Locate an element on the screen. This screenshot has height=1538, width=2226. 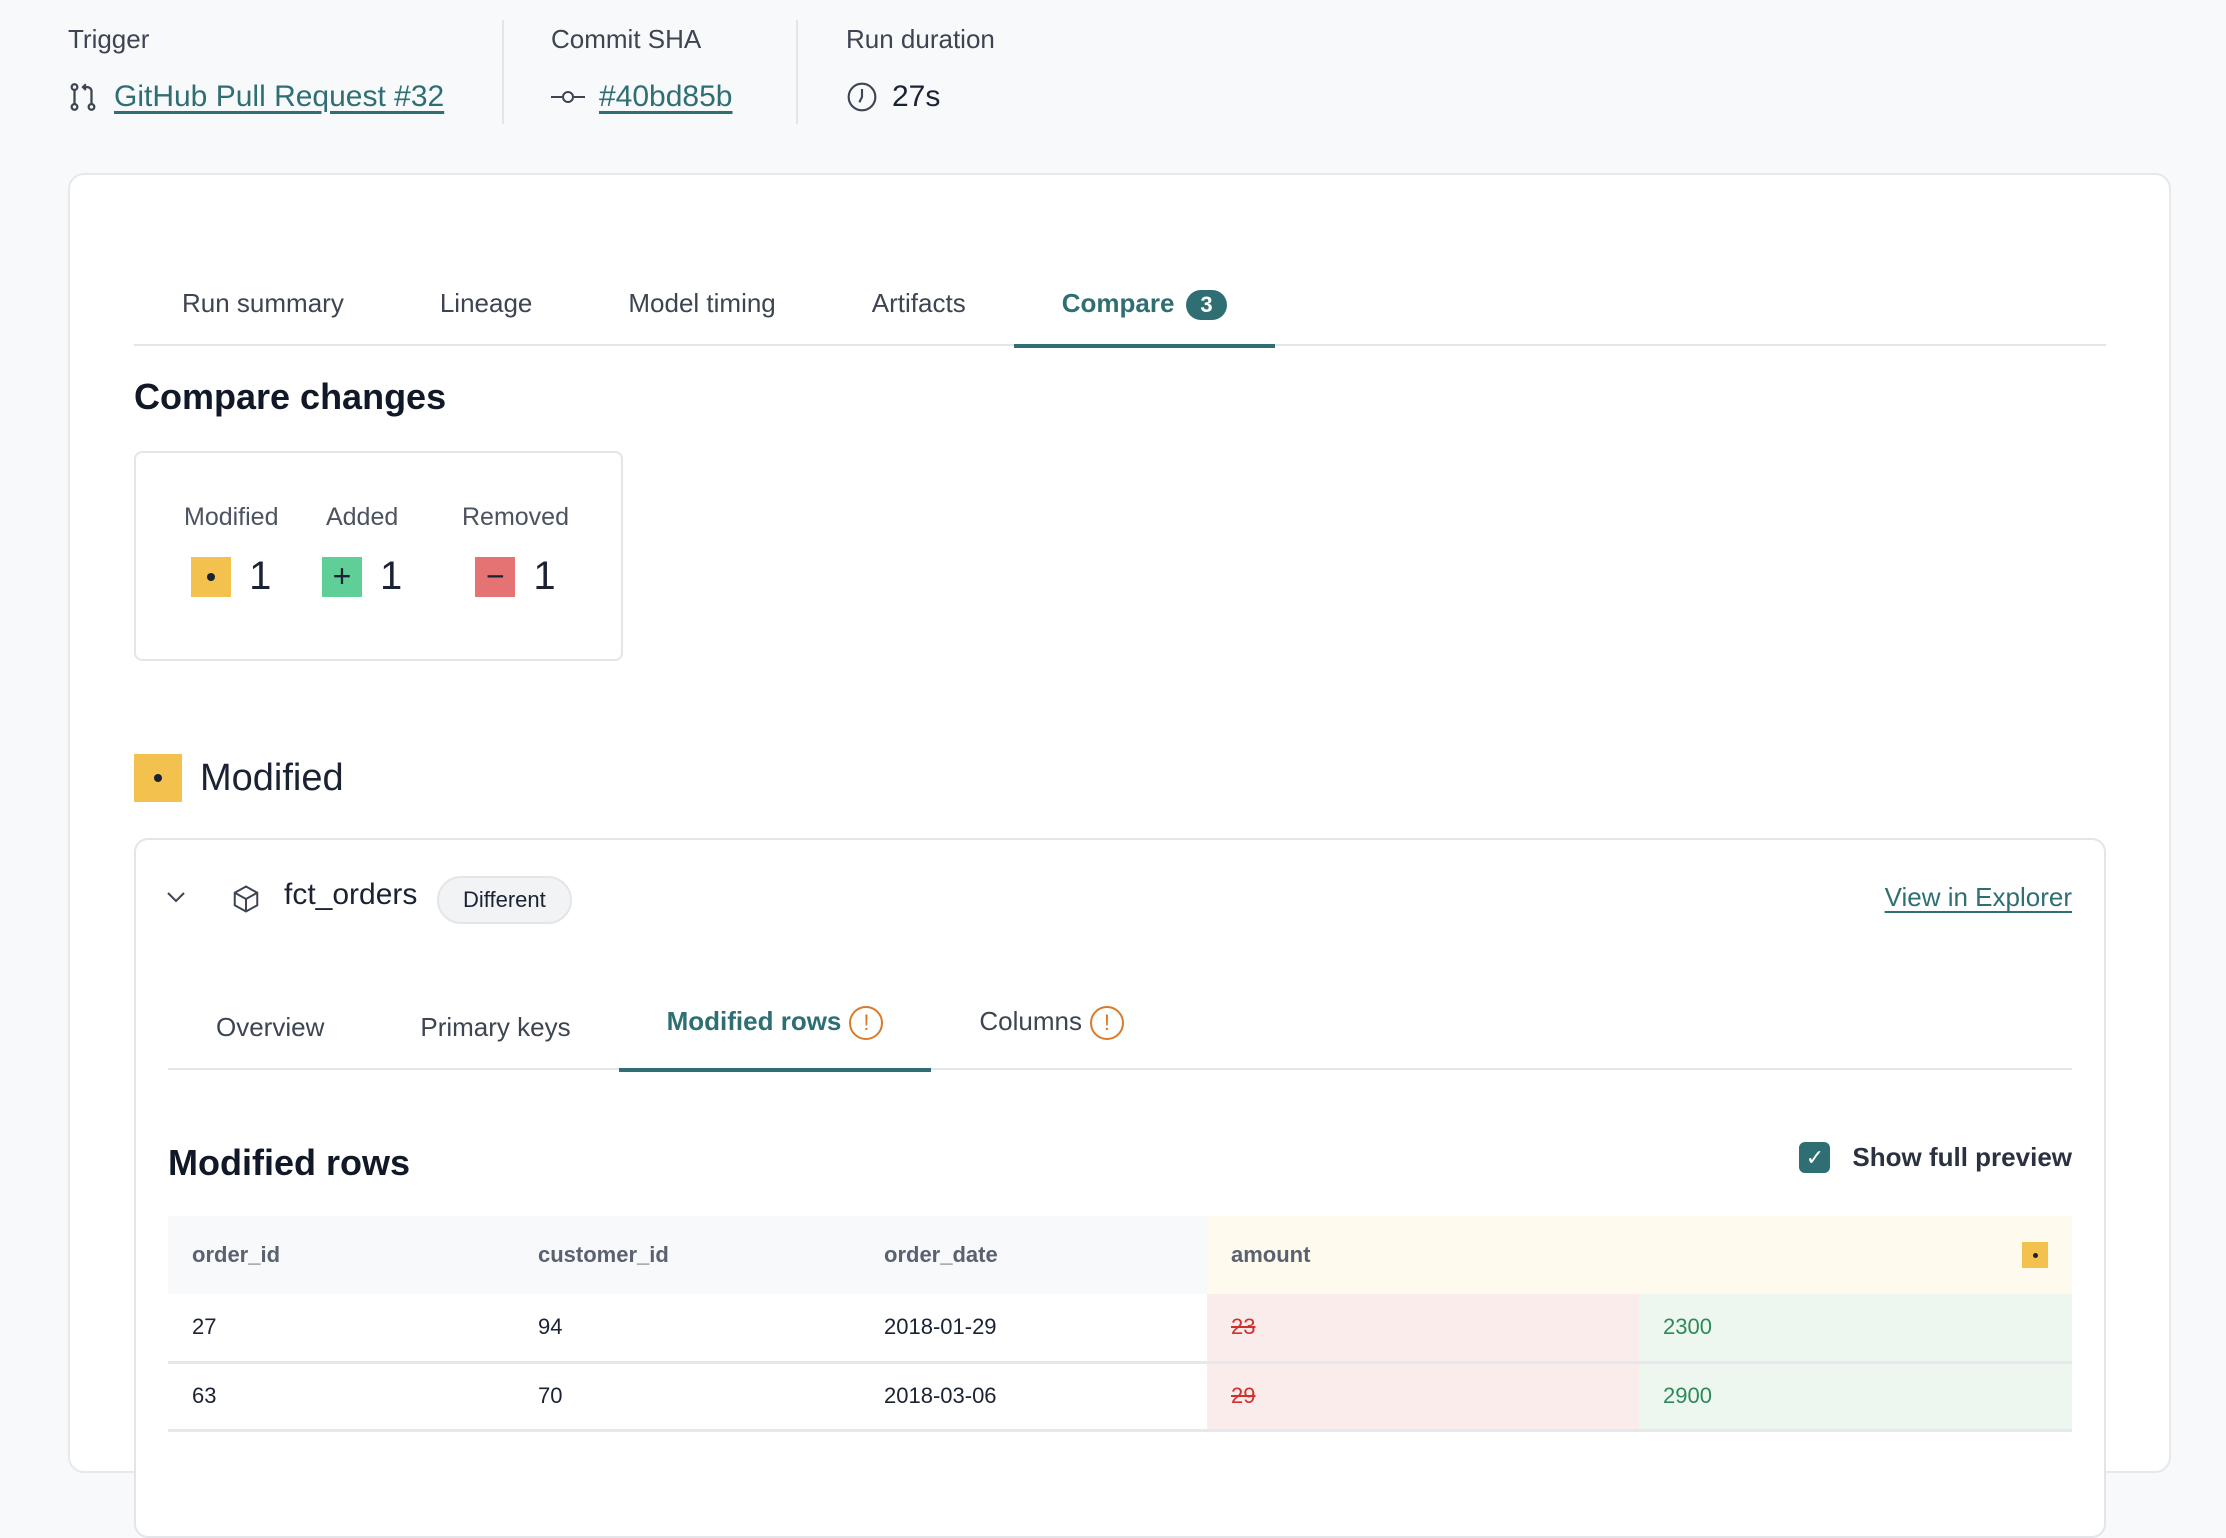
column-header: customer_id is located at coordinates (687, 1255).